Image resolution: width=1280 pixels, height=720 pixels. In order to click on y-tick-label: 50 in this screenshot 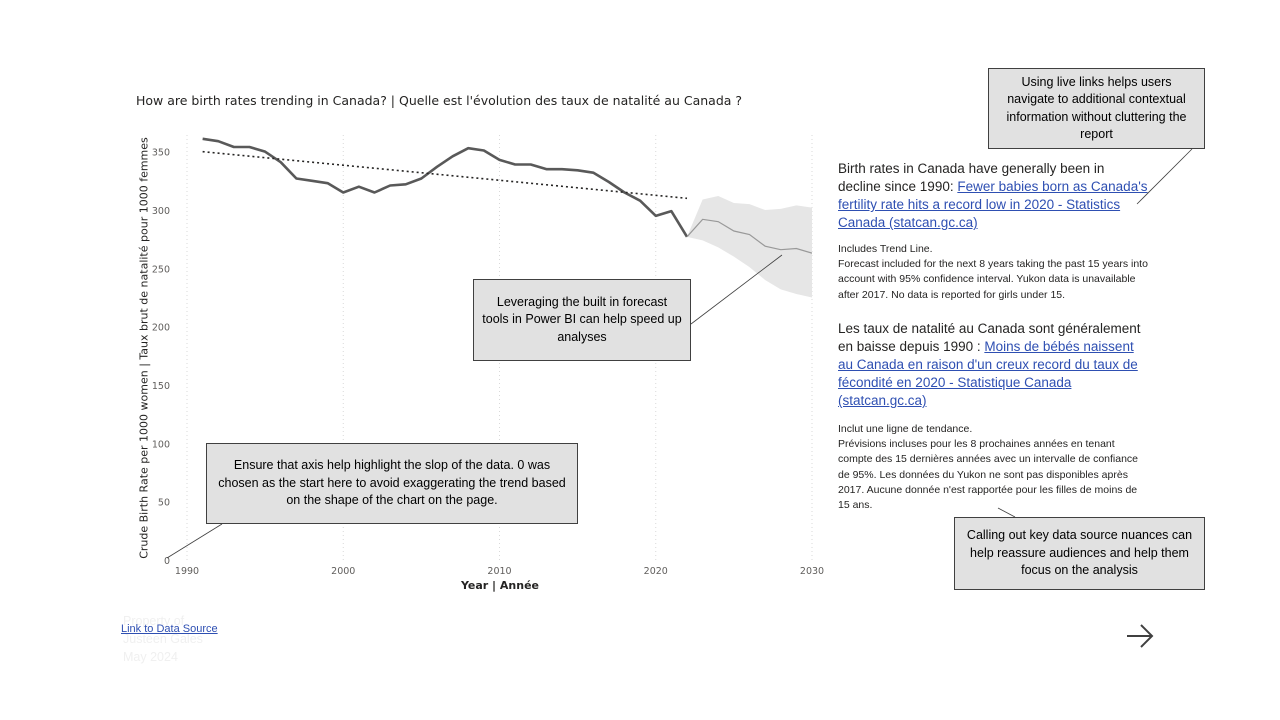, I will do `click(164, 503)`.